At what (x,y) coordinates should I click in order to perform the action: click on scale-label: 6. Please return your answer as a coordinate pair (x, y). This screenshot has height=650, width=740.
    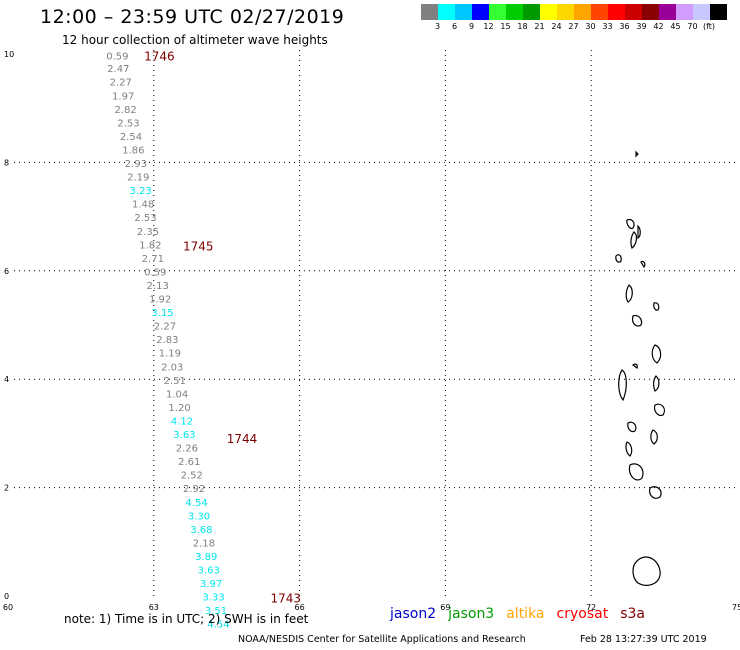
    Looking at the image, I should click on (454, 26).